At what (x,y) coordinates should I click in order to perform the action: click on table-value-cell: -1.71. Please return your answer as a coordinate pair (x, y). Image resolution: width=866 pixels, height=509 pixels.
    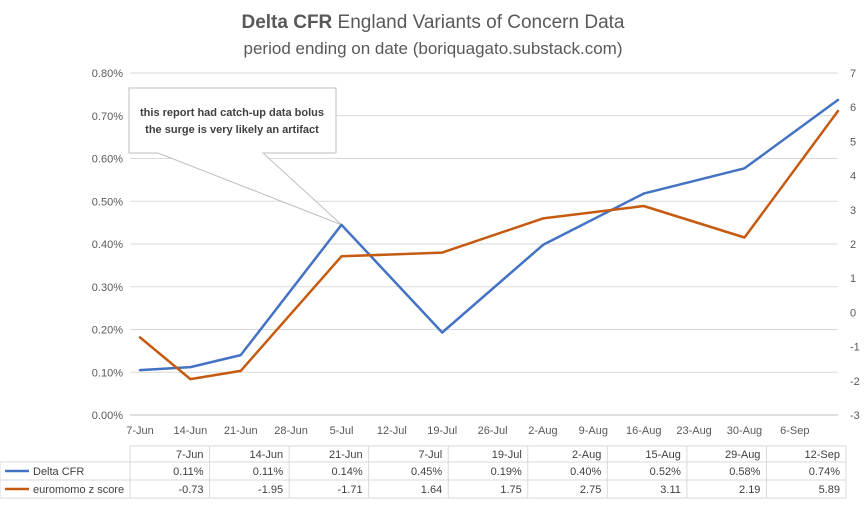
    Looking at the image, I should click on (350, 490).